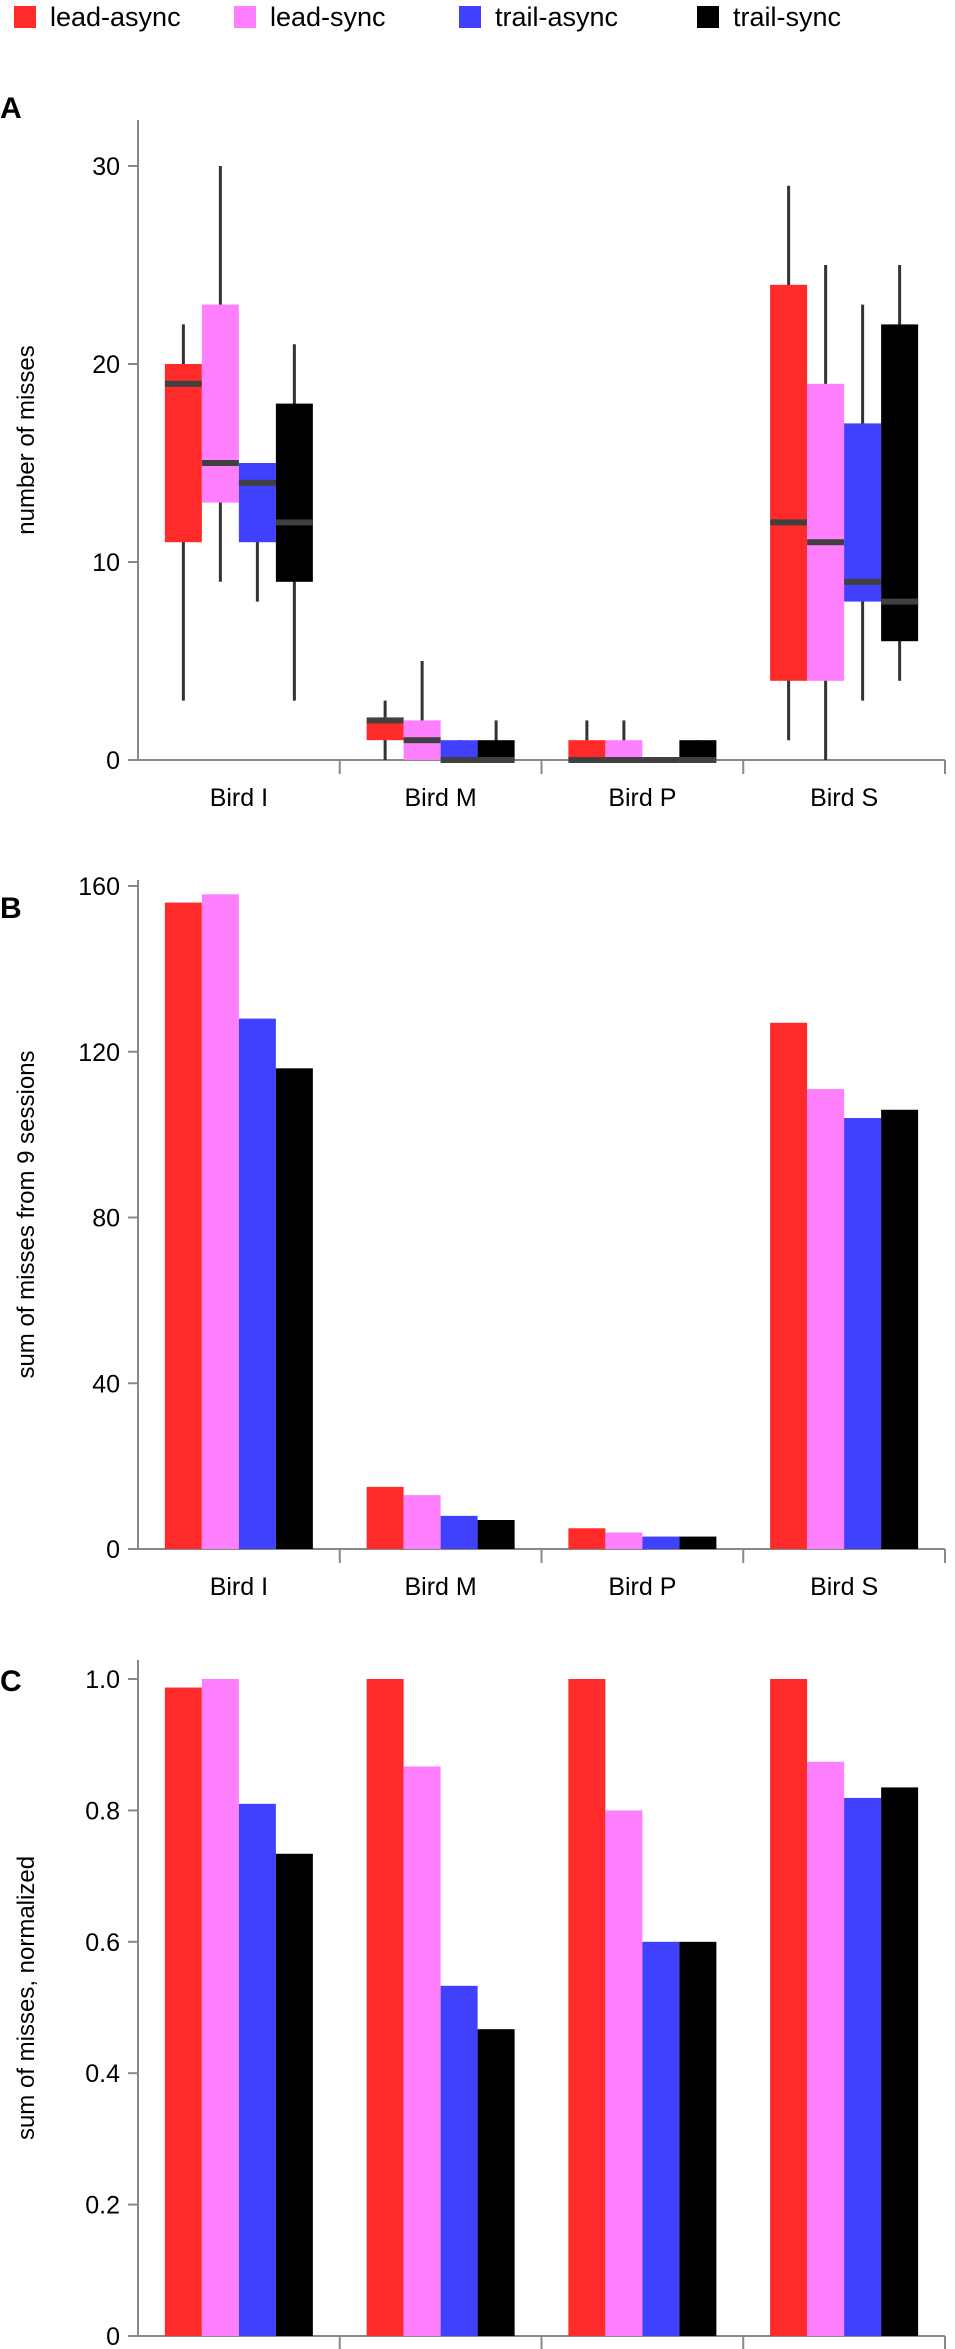  Describe the element at coordinates (470, 17) in the screenshot. I see `legend-swatch-trail-async` at that location.